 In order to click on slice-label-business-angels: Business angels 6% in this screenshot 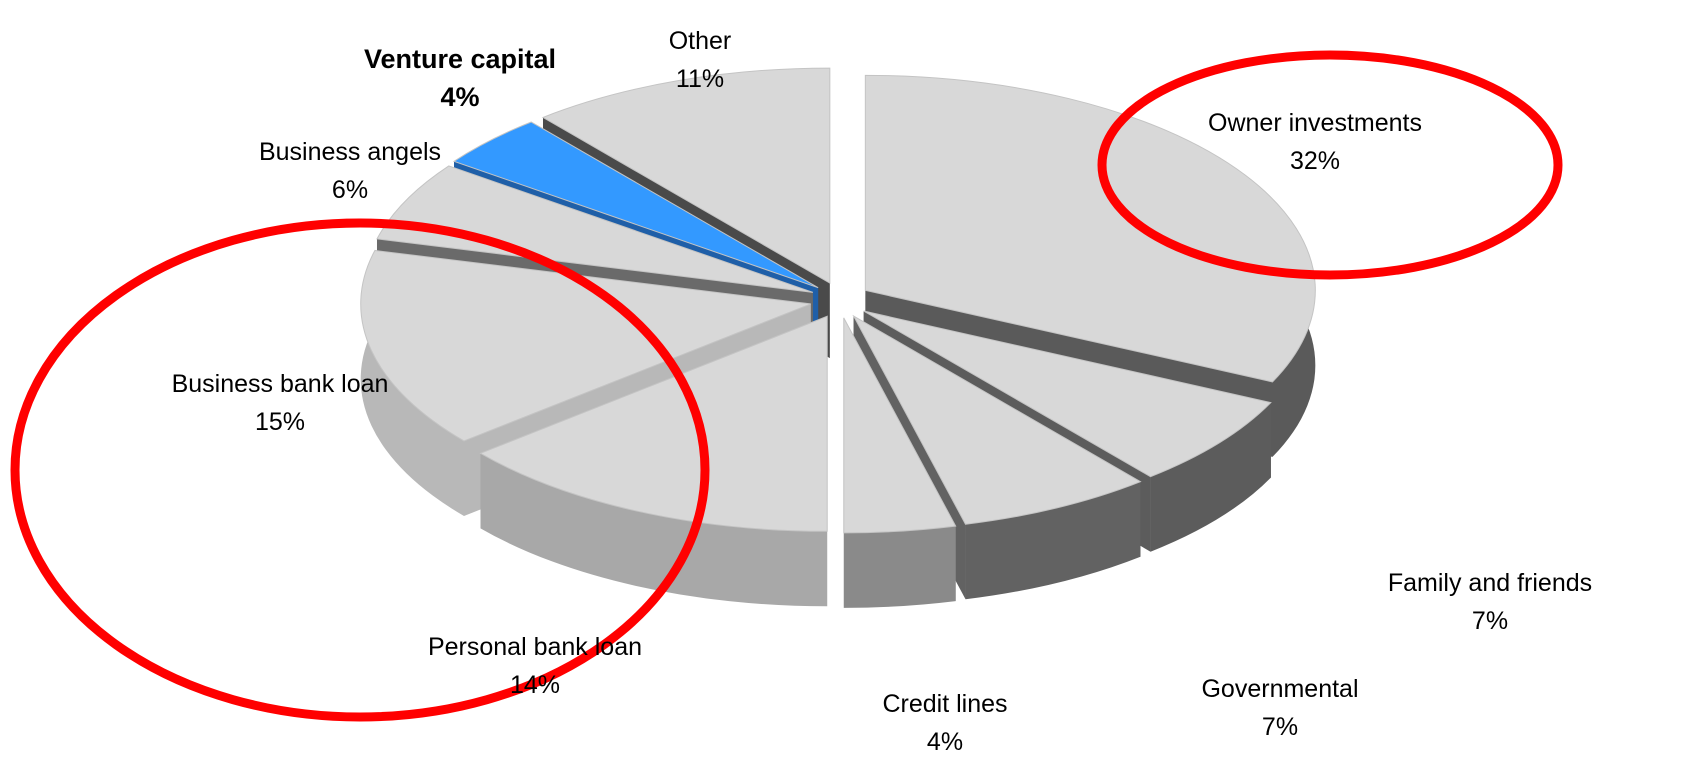, I will do `click(350, 171)`.